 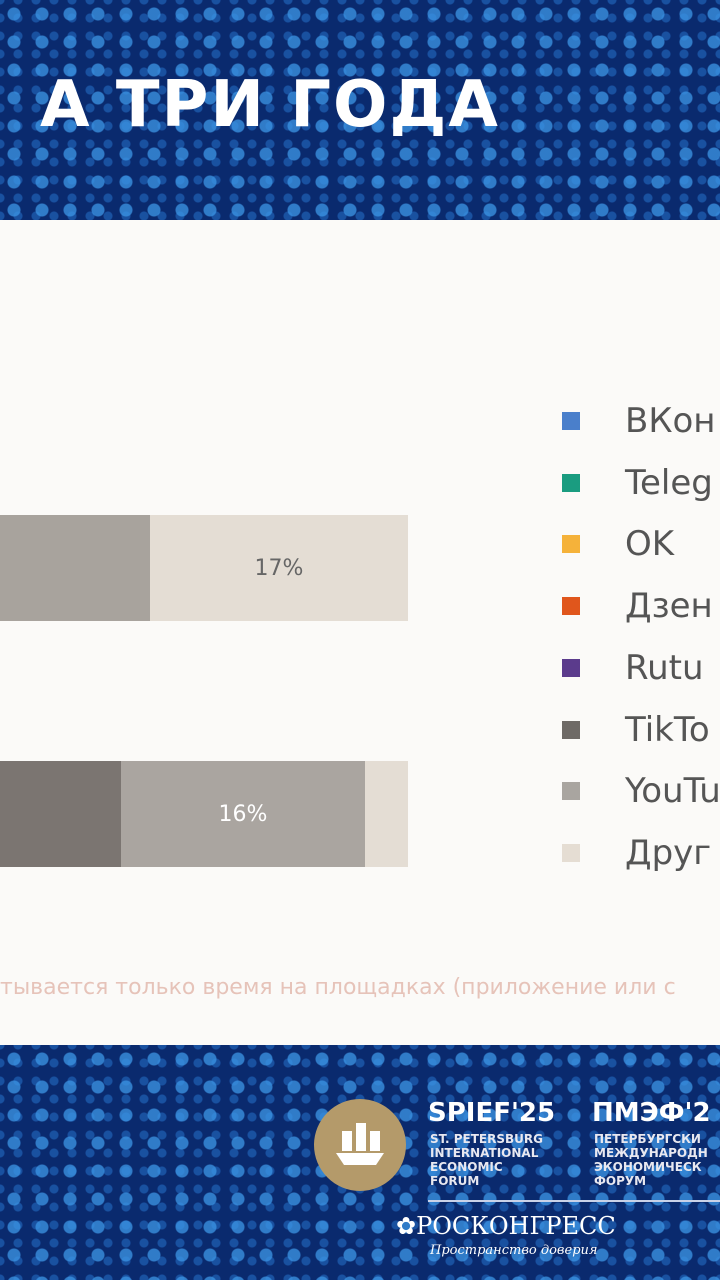 I want to click on tagline: Пространство доверия, so click(x=514, y=1250).